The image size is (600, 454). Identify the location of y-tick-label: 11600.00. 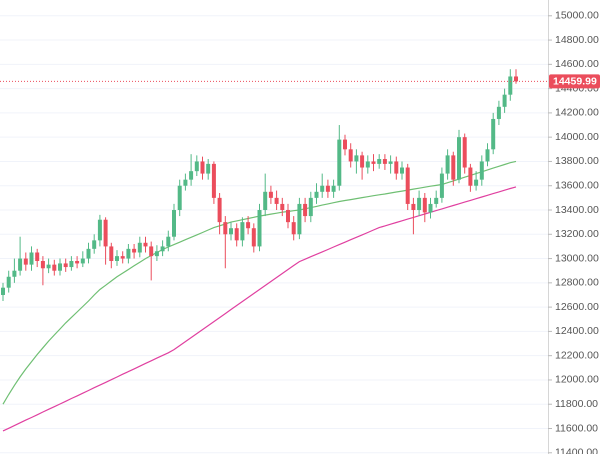
(576, 428).